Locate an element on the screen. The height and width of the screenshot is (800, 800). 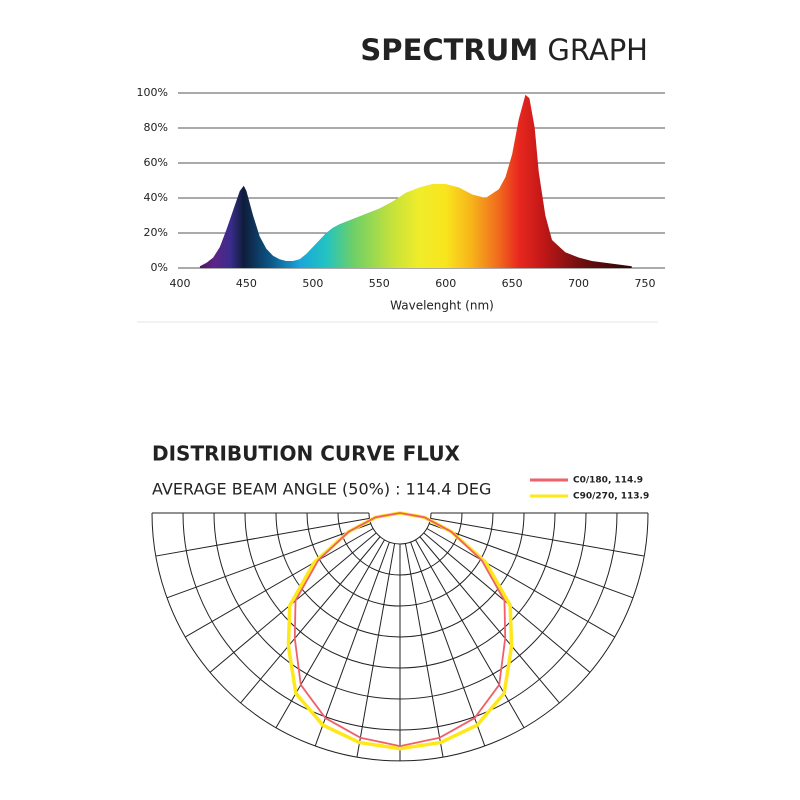
x-tick-label: 600 is located at coordinates (445, 283).